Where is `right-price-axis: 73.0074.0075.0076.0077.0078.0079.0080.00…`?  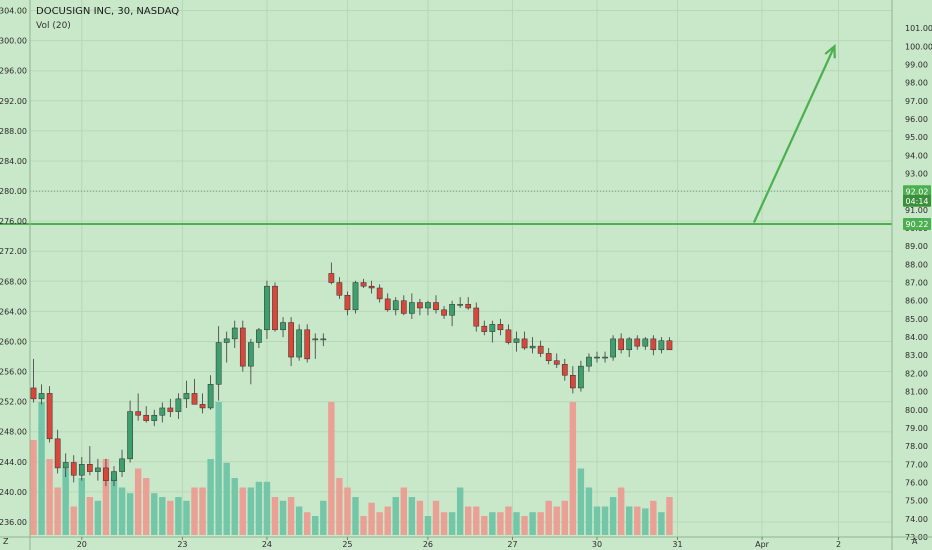 right-price-axis: 73.0074.0075.0076.0077.0078.0079.0080.00… is located at coordinates (911, 275).